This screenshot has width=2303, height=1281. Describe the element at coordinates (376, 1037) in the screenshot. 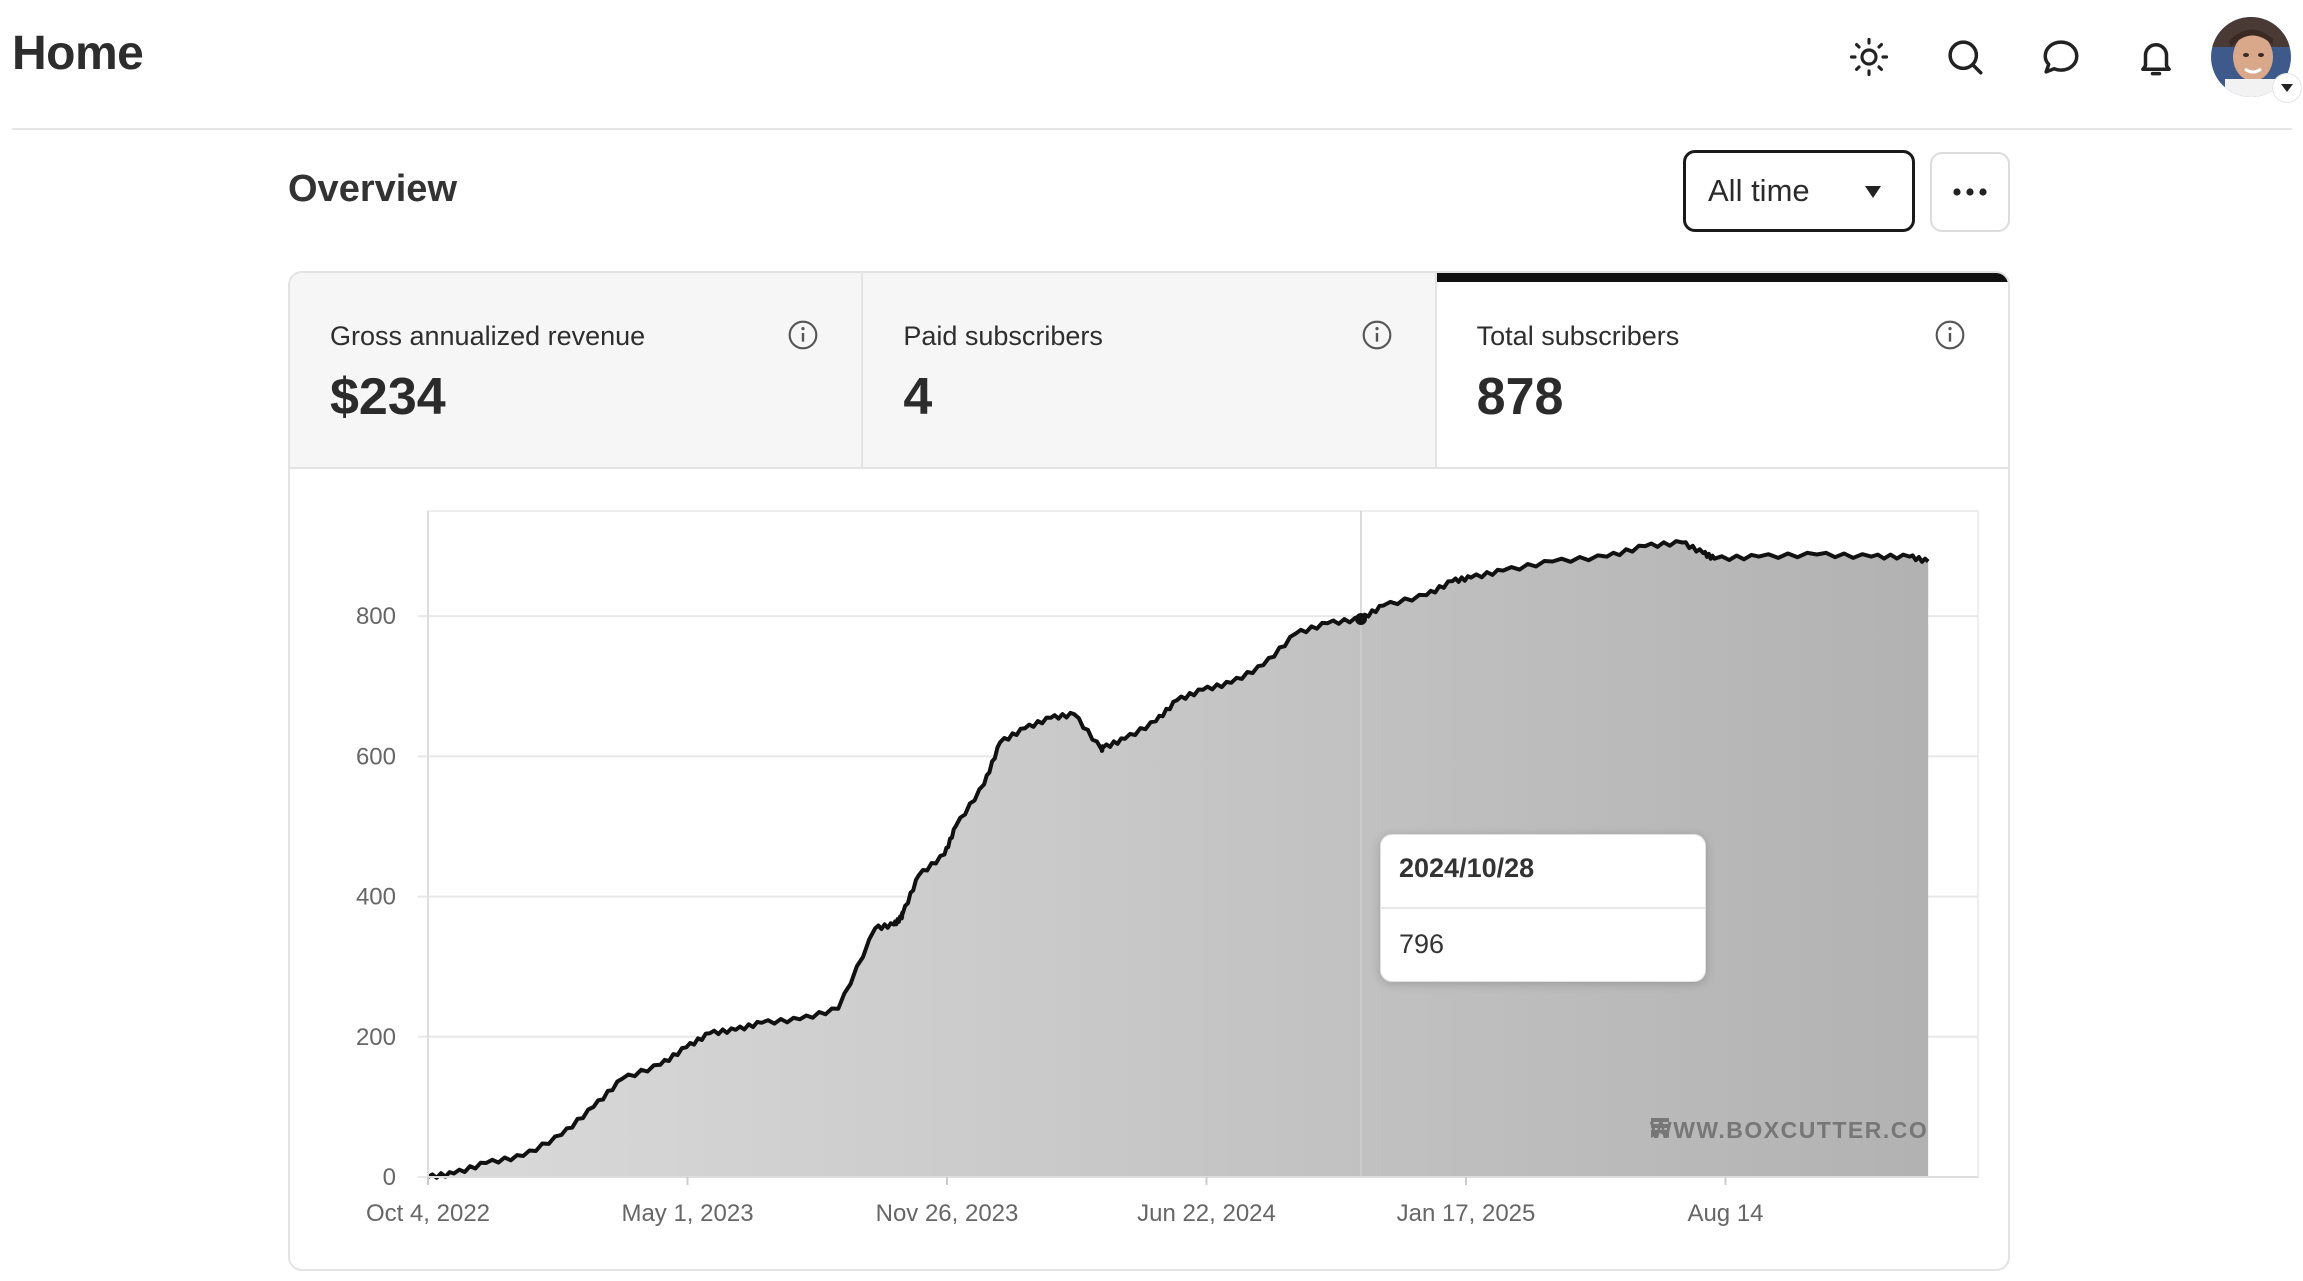

I see `y-tick-label: 200` at that location.